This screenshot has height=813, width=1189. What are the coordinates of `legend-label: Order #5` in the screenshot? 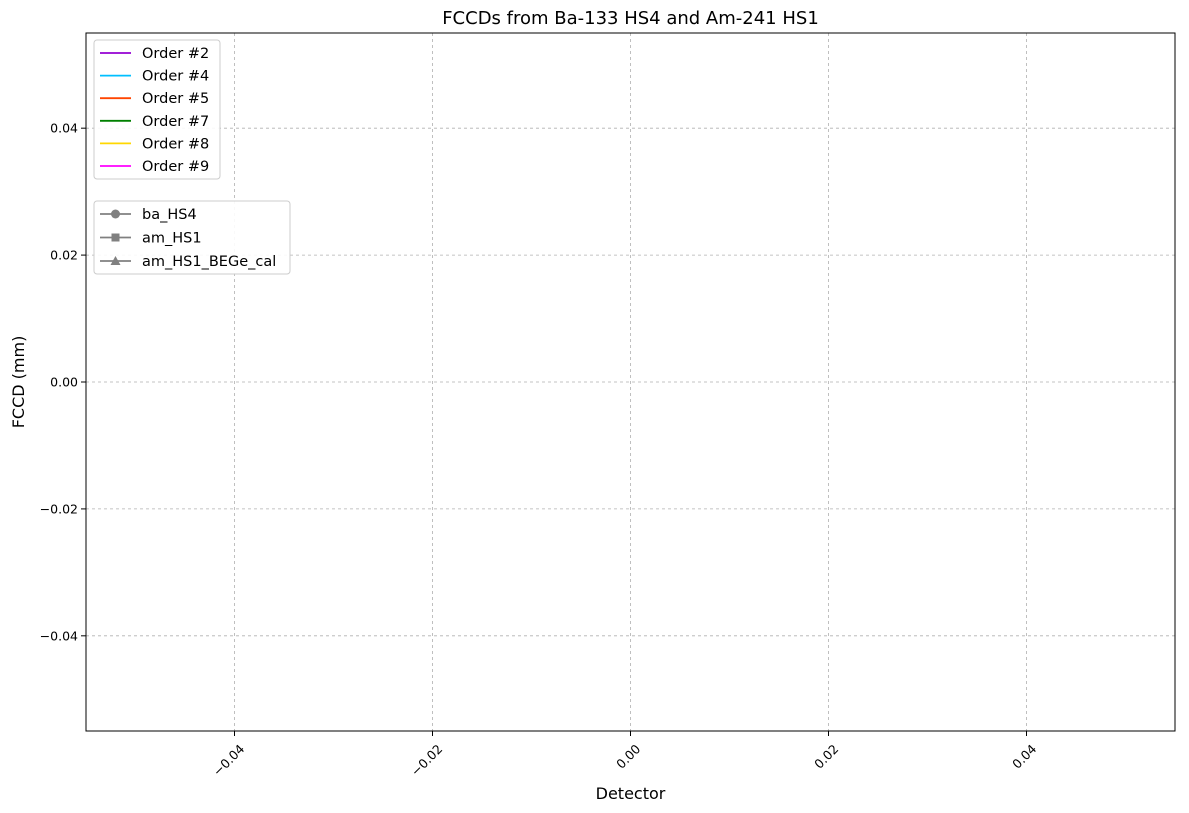 It's located at (175, 99).